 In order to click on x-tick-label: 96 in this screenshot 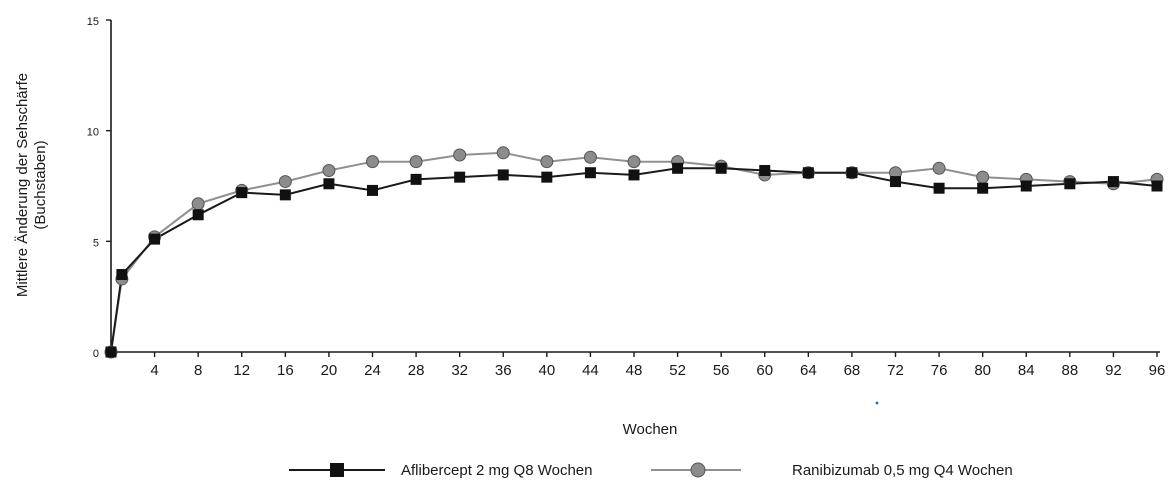, I will do `click(1157, 370)`.